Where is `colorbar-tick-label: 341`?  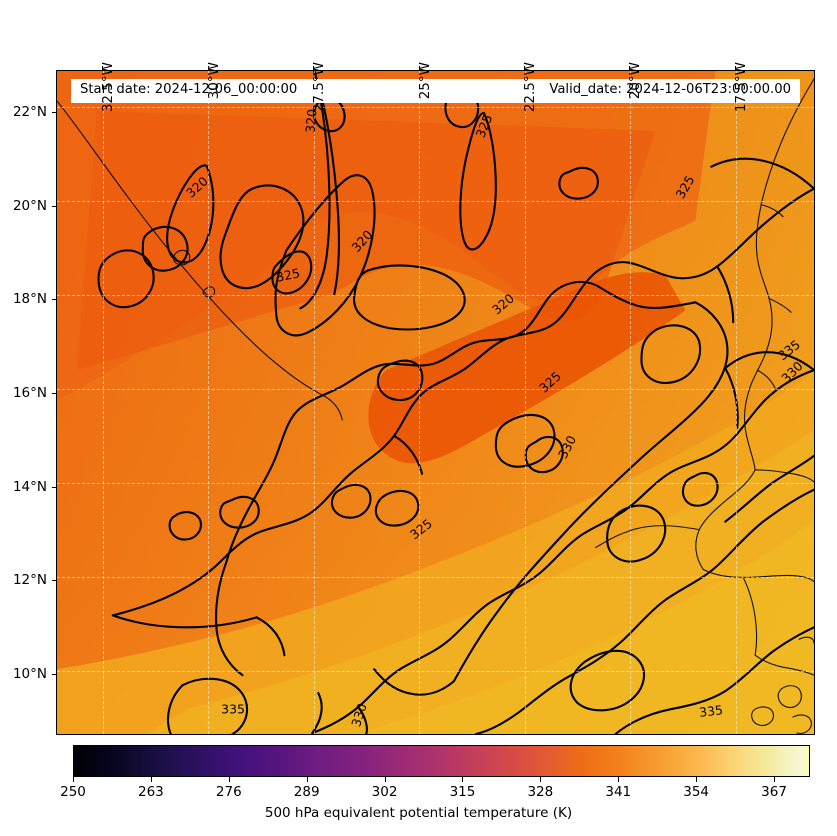
colorbar-tick-label: 341 is located at coordinates (618, 792).